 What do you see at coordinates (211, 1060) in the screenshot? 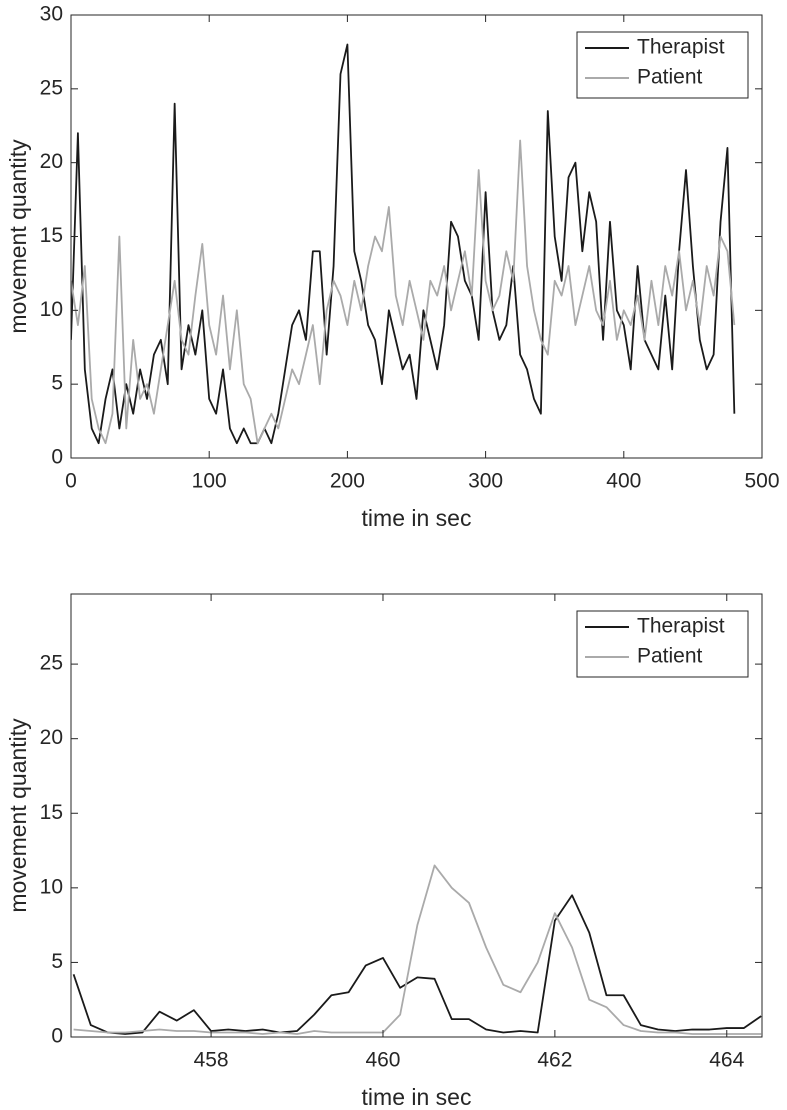
I see `x-tick-label: 458` at bounding box center [211, 1060].